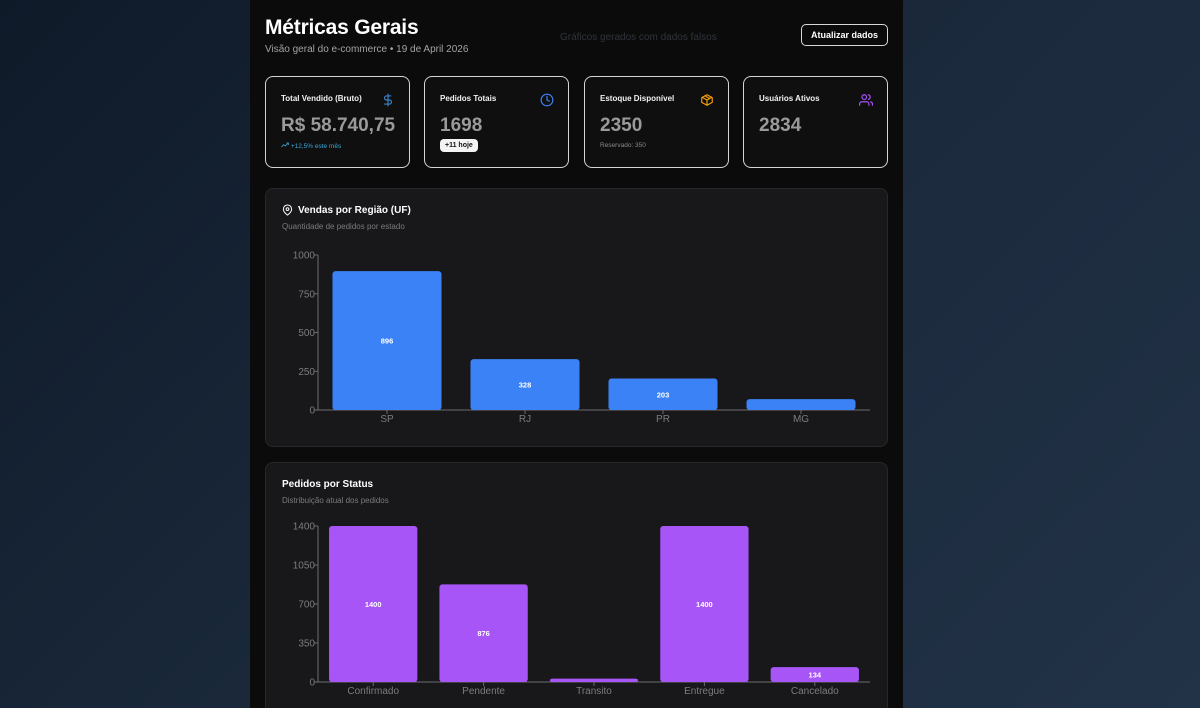 The width and height of the screenshot is (1200, 708). Describe the element at coordinates (525, 419) in the screenshot. I see `x-tick-label: RJ` at that location.